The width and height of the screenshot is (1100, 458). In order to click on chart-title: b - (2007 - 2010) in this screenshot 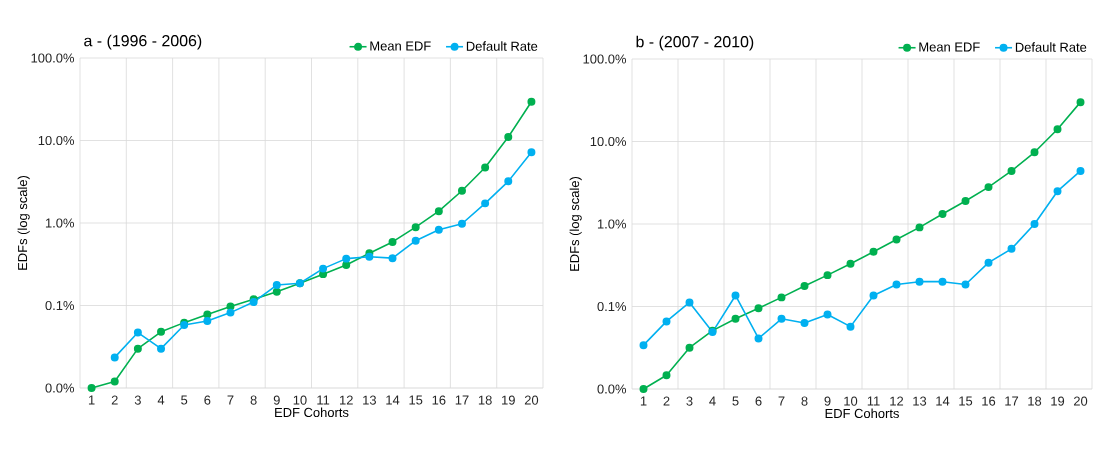, I will do `click(695, 43)`.